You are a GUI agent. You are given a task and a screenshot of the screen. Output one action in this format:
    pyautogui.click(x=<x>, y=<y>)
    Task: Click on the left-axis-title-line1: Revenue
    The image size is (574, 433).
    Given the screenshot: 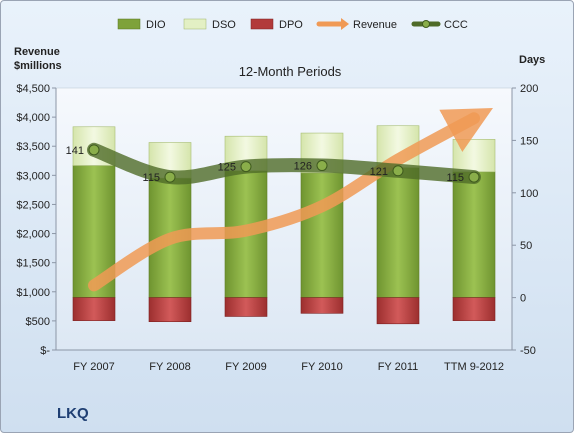 What is the action you would take?
    pyautogui.click(x=37, y=52)
    